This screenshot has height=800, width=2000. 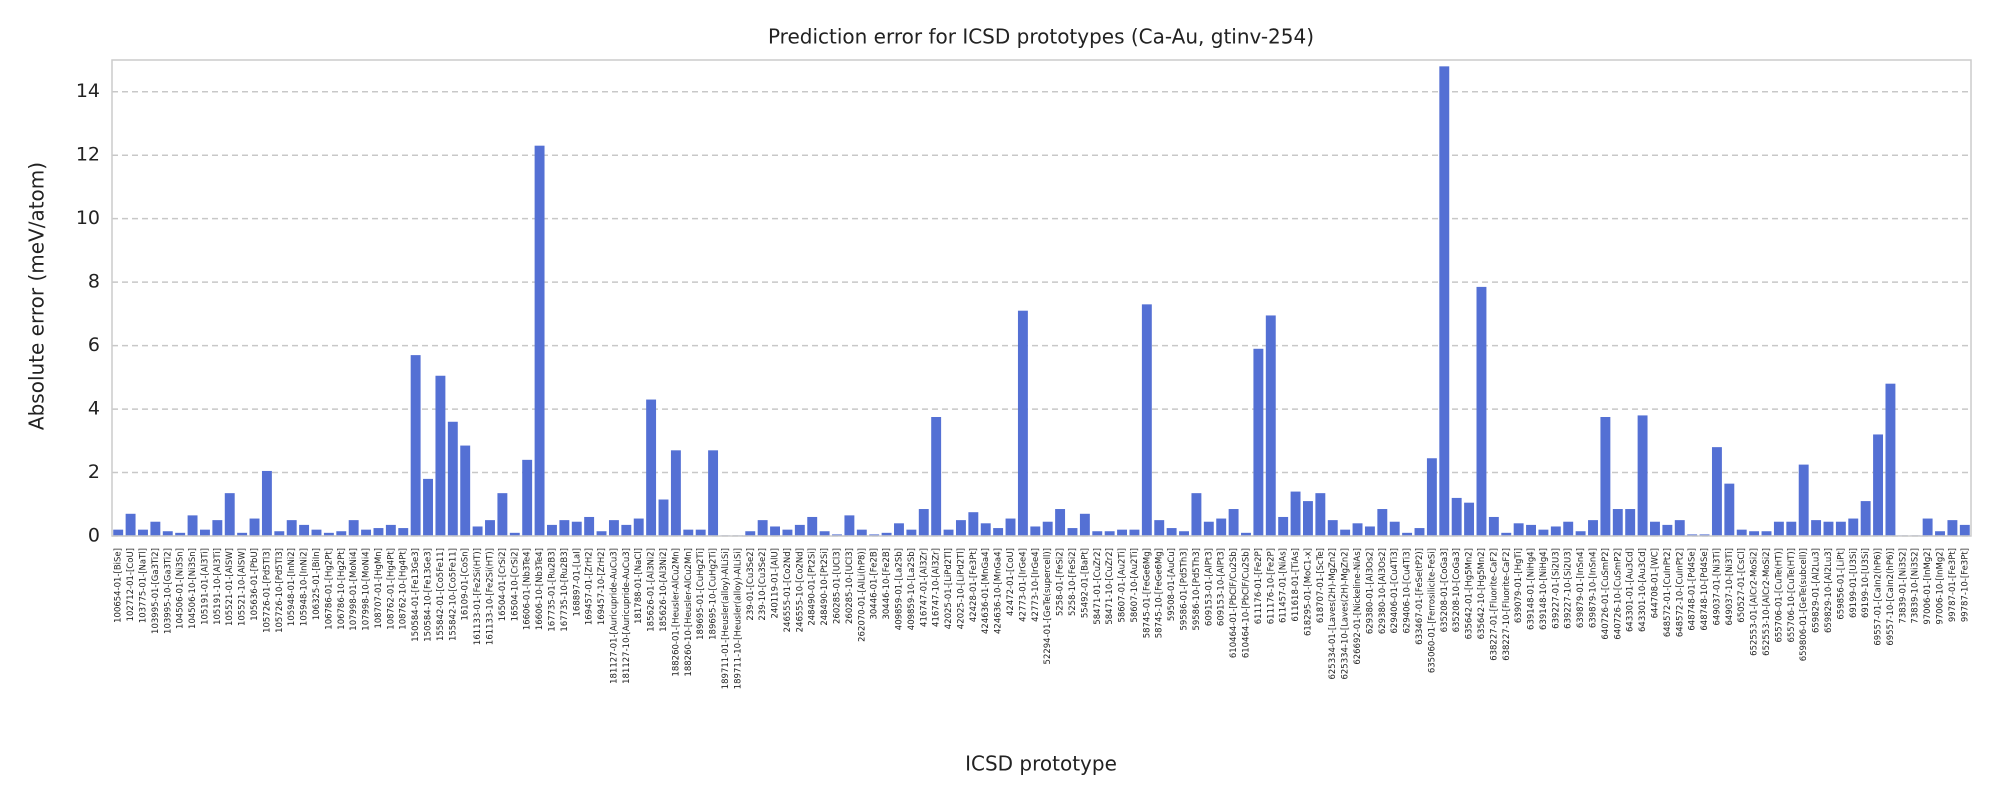 I want to click on x-tick-label: 58745-01-[FeGe6Mg], so click(x=1147, y=593).